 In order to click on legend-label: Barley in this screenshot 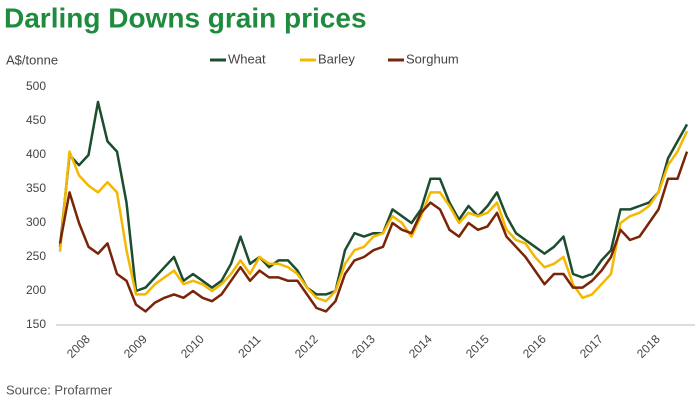, I will do `click(336, 58)`.